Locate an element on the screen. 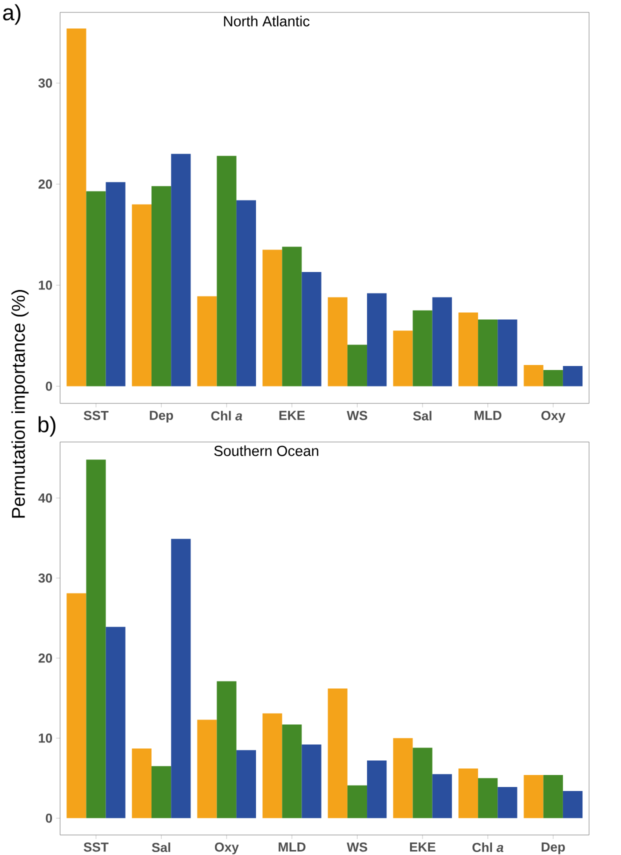  text: b) is located at coordinates (47, 426).